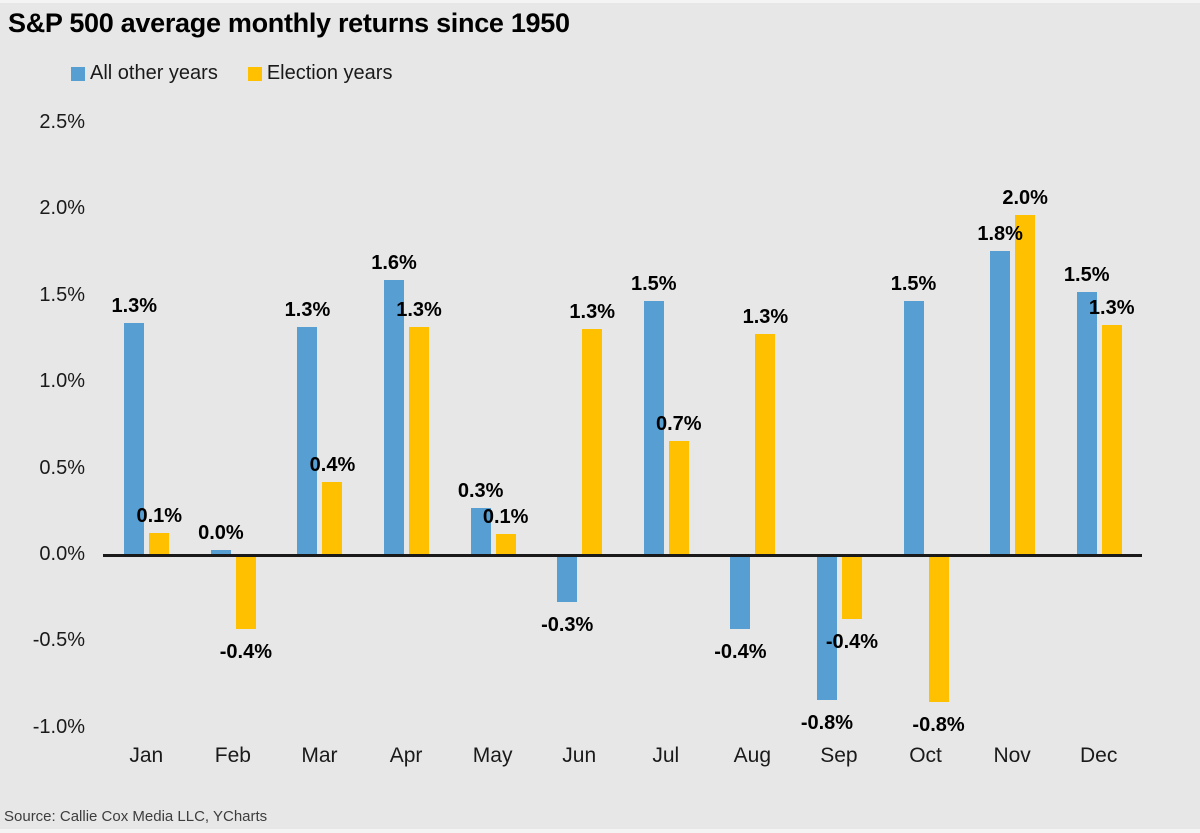 This screenshot has height=833, width=1200. Describe the element at coordinates (394, 417) in the screenshot. I see `bar-apr-other` at that location.